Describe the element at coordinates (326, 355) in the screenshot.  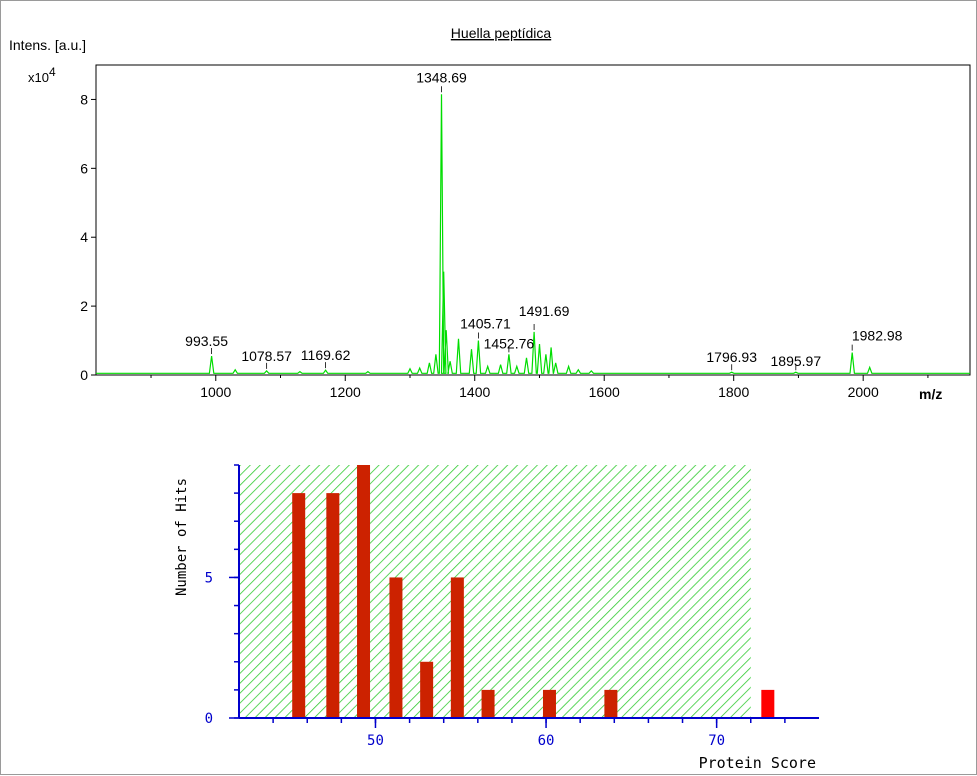
I see `spectrum-peak-label: 1169.62` at that location.